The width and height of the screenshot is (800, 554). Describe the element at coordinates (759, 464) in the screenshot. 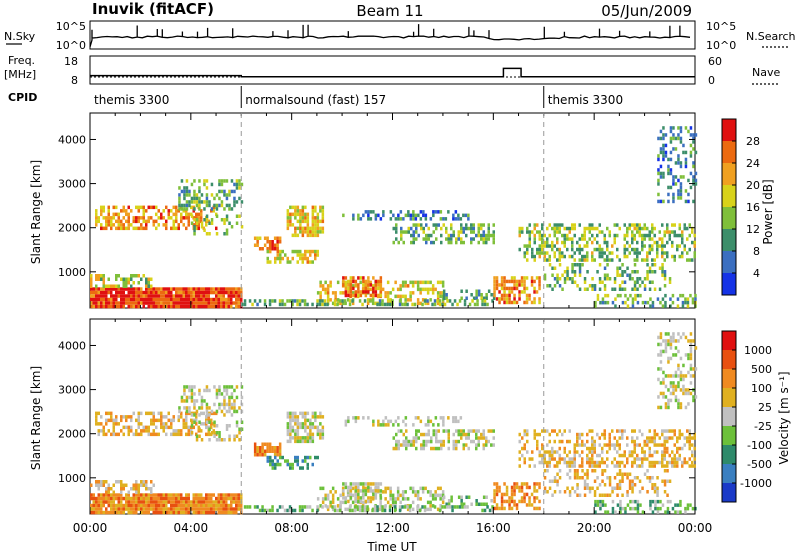

I see `colorbar-tick-label: -500` at that location.